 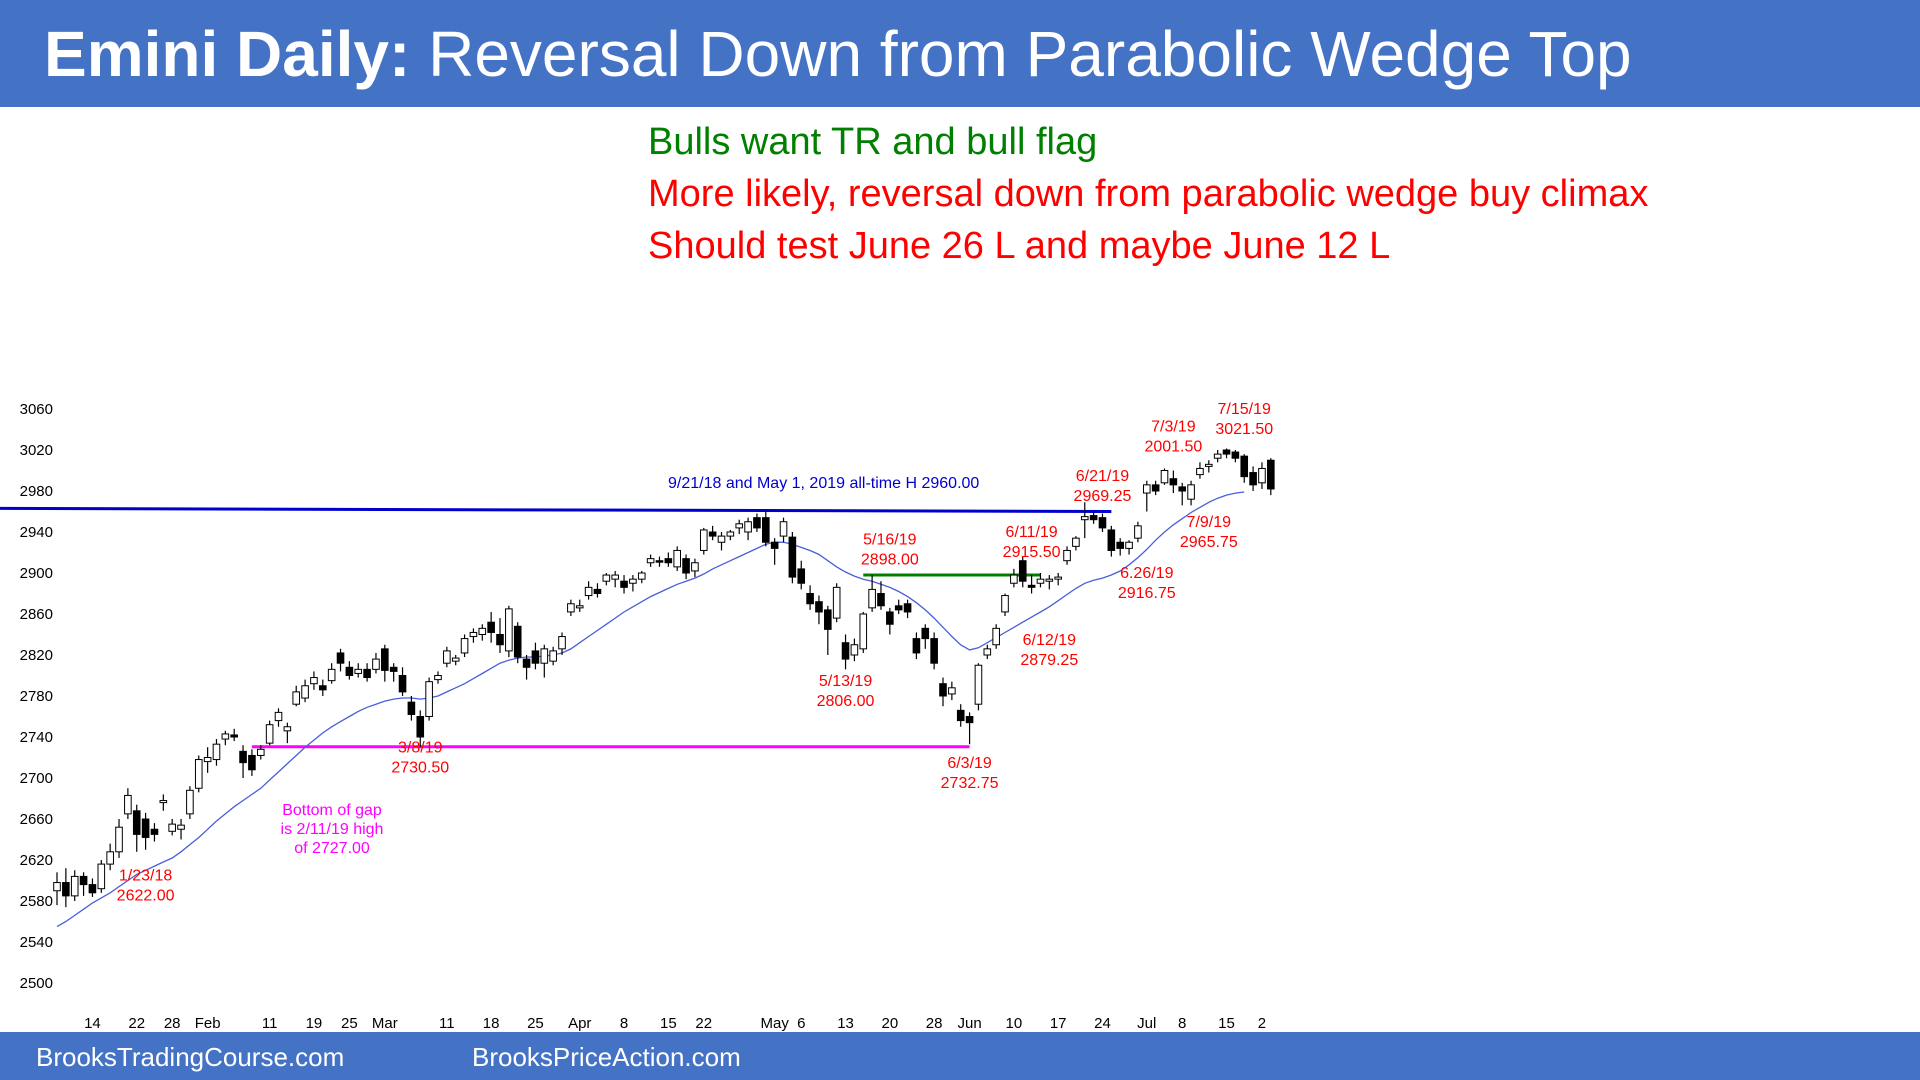 I want to click on x-tick-label: 20, so click(x=889, y=1023).